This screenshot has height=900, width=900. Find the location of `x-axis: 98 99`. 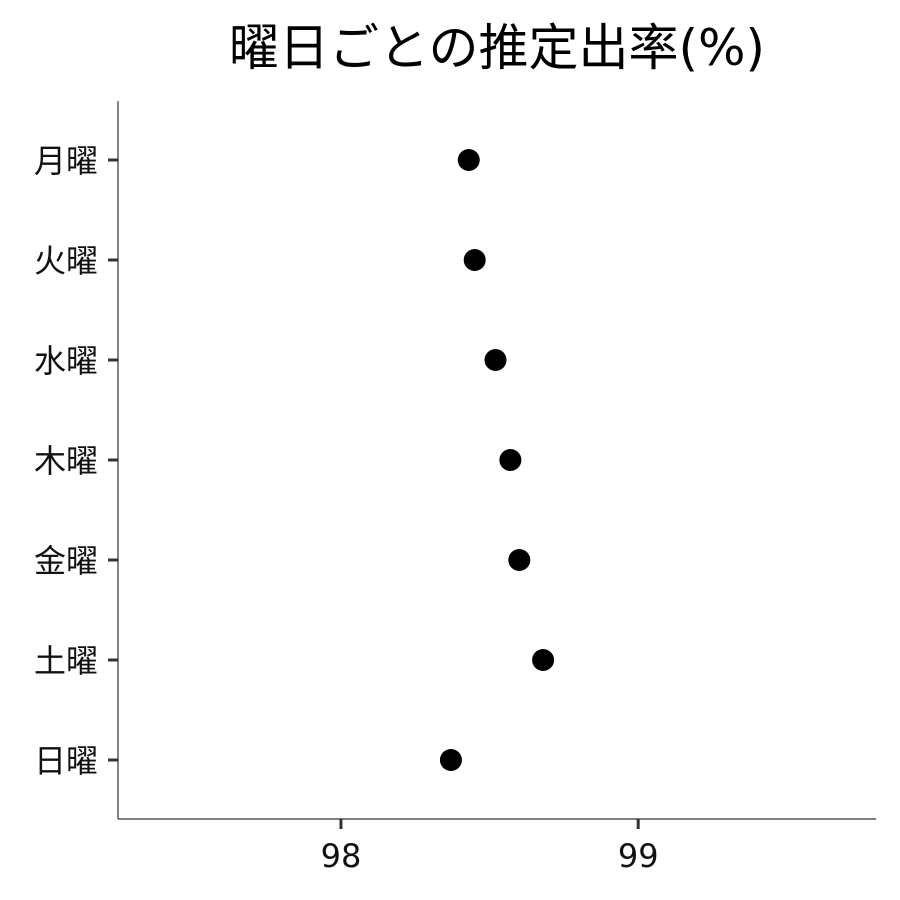

x-axis: 98 99 is located at coordinates (490, 847).